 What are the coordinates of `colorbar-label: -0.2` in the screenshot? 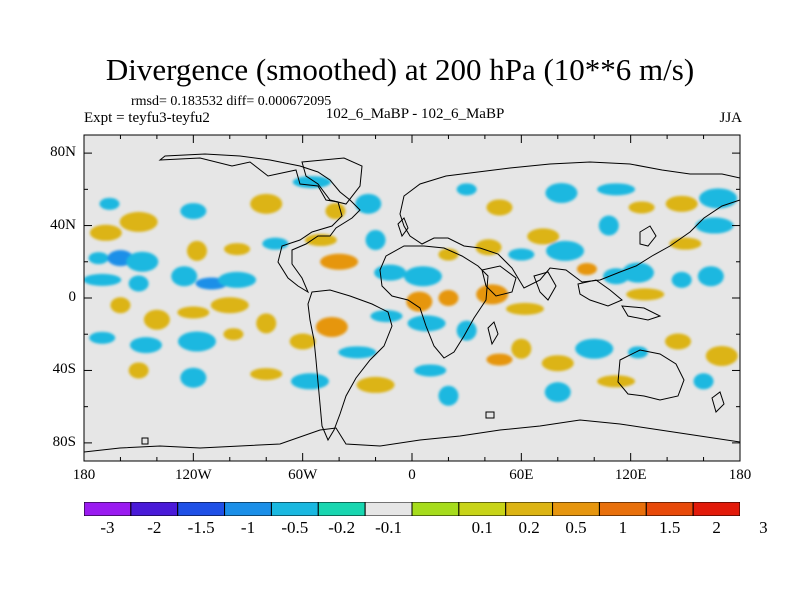 It's located at (342, 527).